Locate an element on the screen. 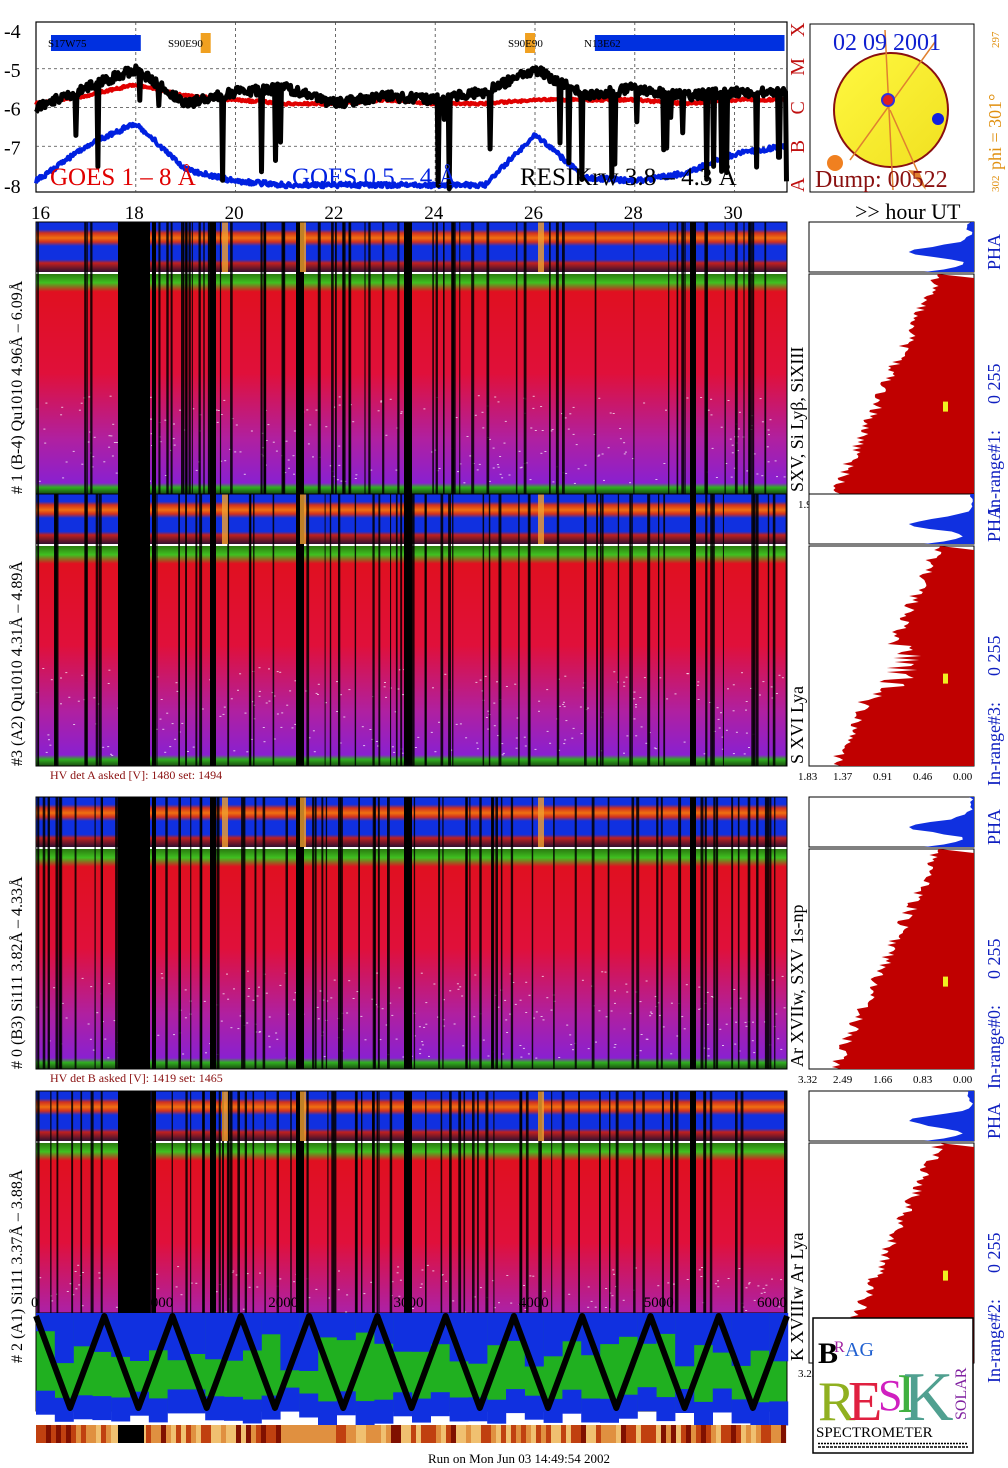  time-tick-22: 22 is located at coordinates (333, 213).